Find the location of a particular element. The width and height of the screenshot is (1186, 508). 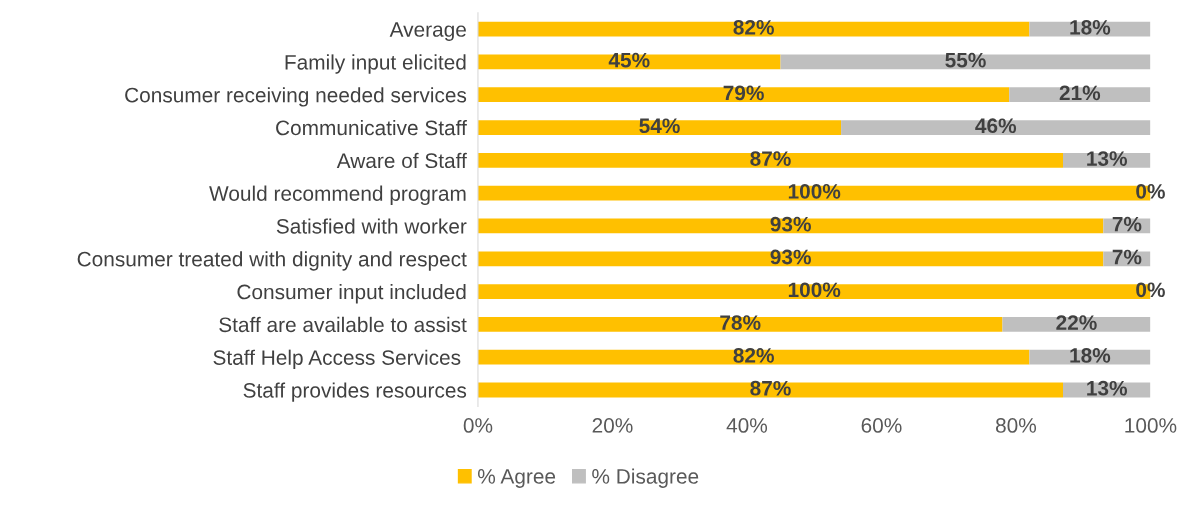

data-label: 21% is located at coordinates (1080, 93).